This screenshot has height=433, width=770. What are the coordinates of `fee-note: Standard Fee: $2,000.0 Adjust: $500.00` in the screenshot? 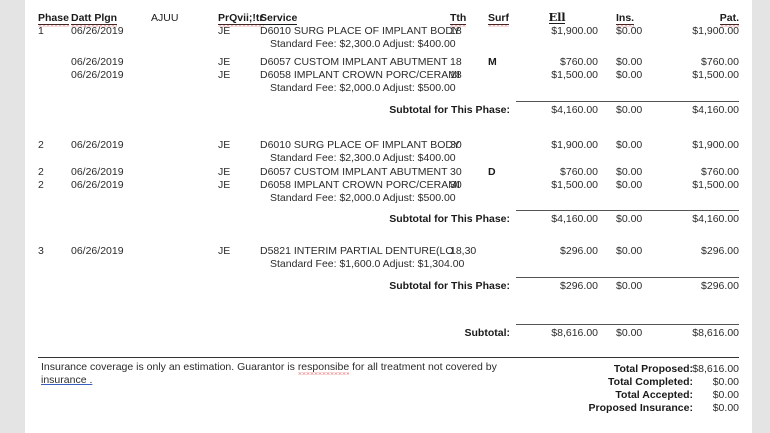 It's located at (363, 198).